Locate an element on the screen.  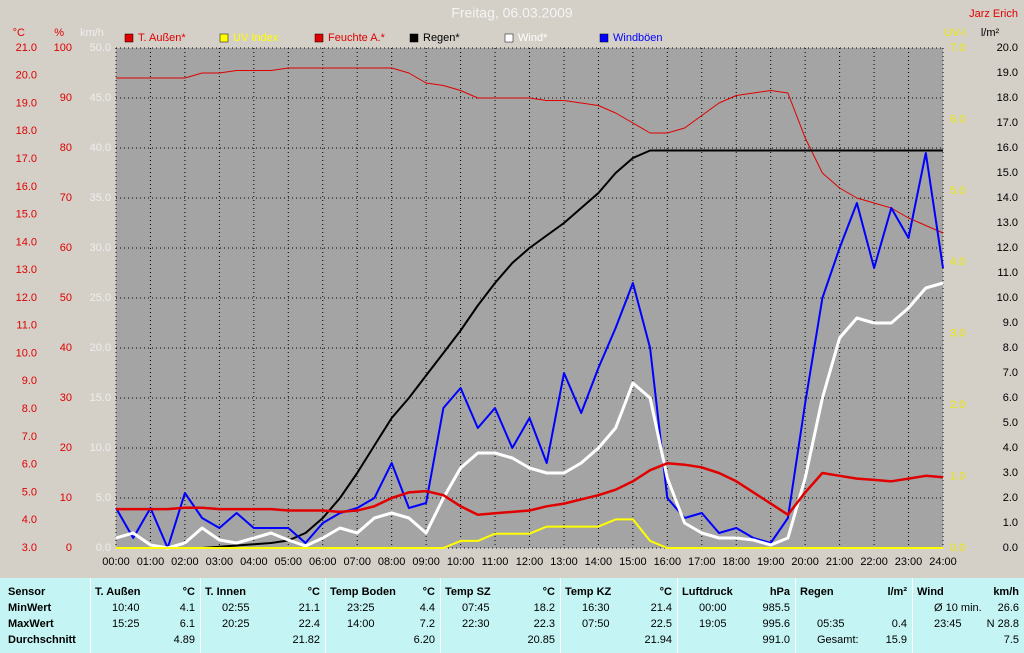
cell-value: 985.5 is located at coordinates (776, 608).